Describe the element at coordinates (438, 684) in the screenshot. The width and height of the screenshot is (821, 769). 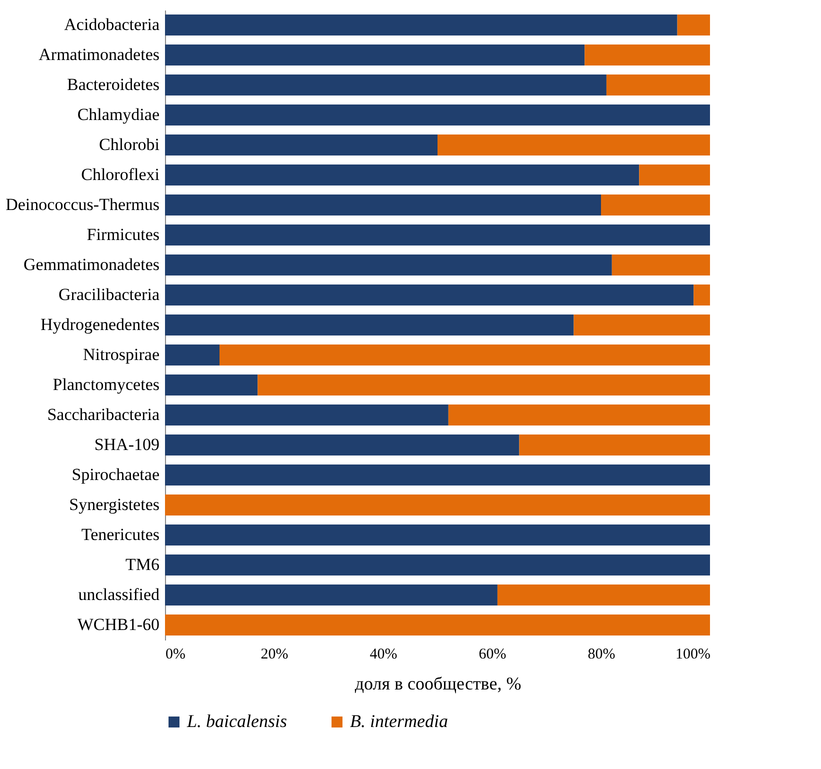
I see `x-axis-title: доля в сообществе, %` at that location.